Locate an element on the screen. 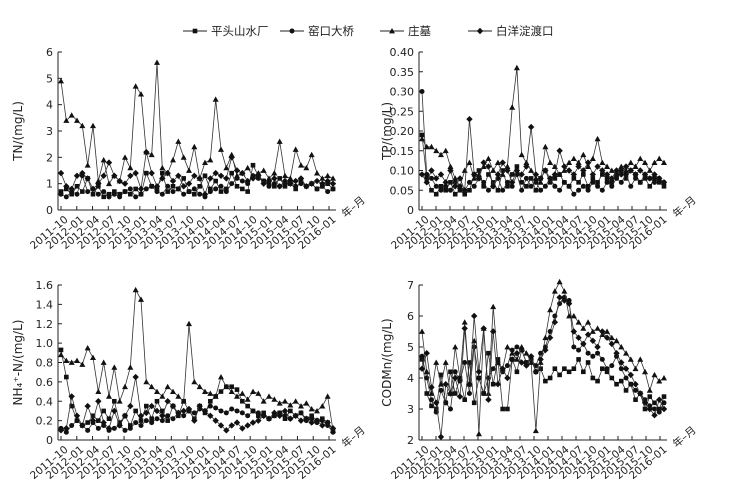 The image size is (738, 499). y-tick-label: 0.20 is located at coordinates (402, 131).